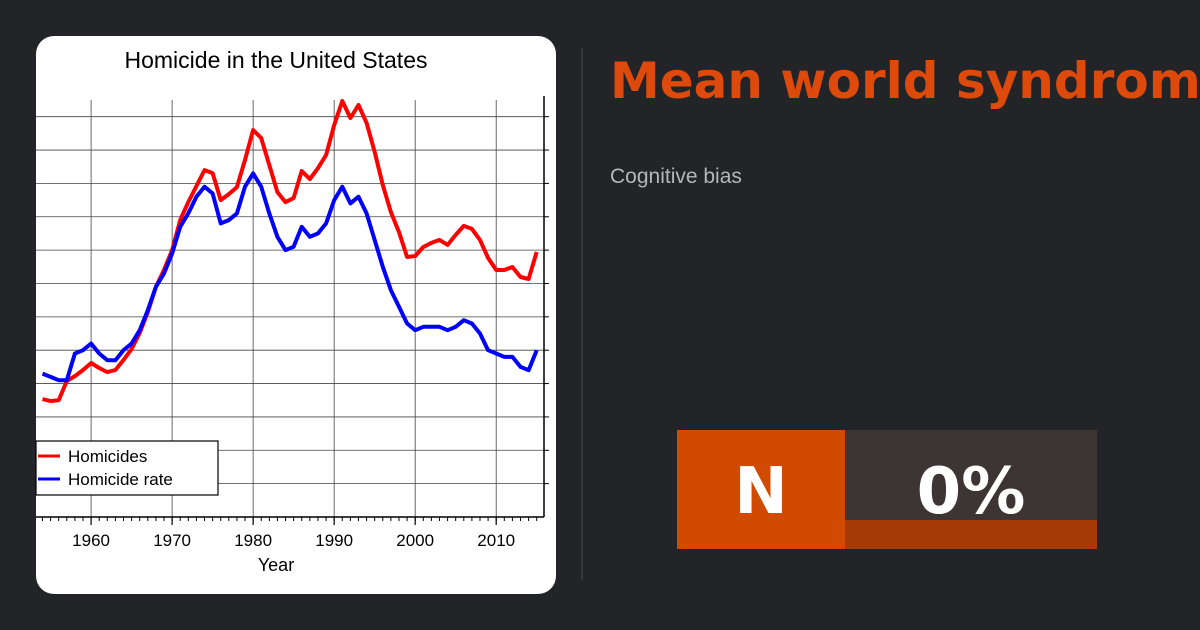 Image resolution: width=1200 pixels, height=630 pixels. I want to click on x-tick-label: 1980, so click(253, 540).